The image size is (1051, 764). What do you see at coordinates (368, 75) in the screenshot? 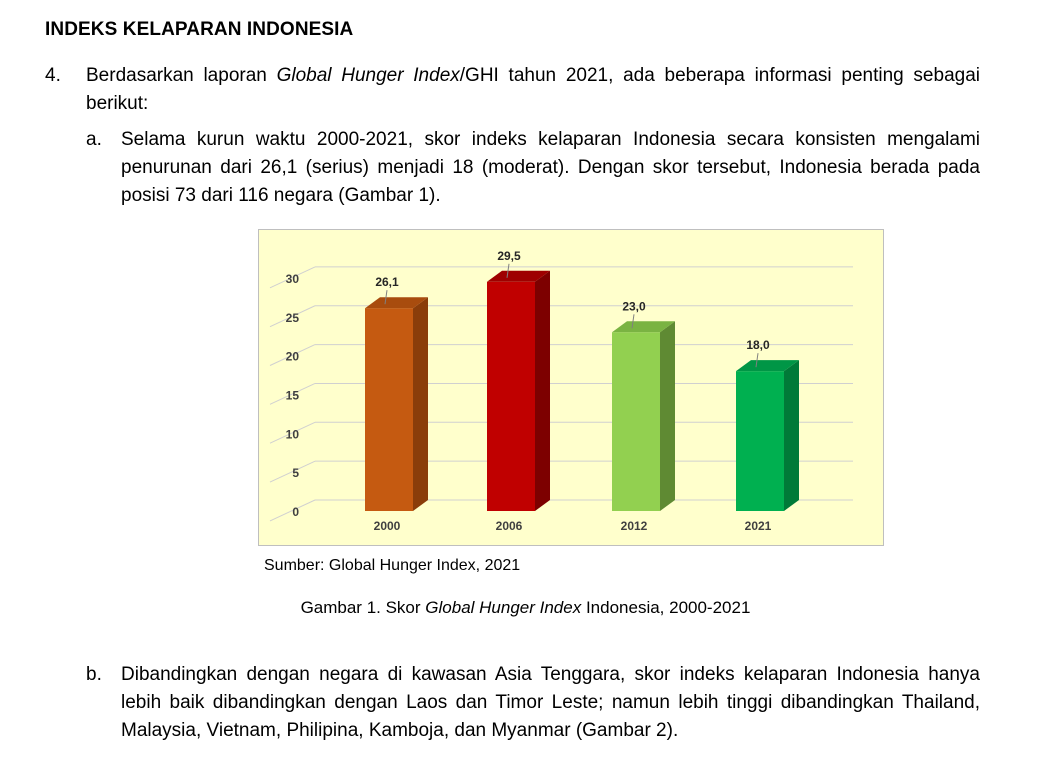
I see `item-text-italic: Global Hunger Index` at bounding box center [368, 75].